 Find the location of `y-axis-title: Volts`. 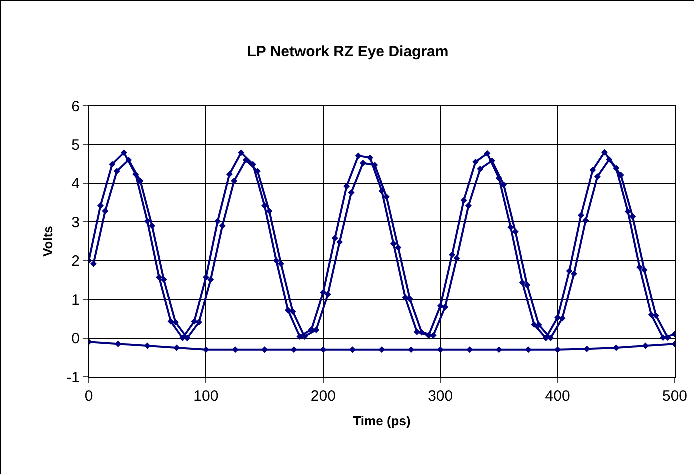

y-axis-title: Volts is located at coordinates (48, 241).